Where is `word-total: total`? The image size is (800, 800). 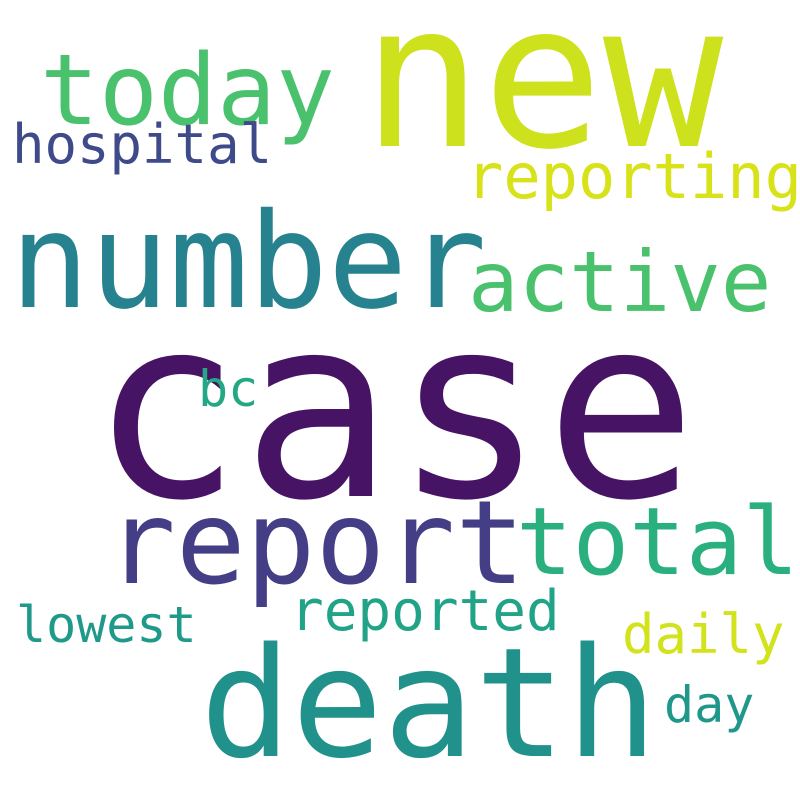 word-total: total is located at coordinates (657, 542).